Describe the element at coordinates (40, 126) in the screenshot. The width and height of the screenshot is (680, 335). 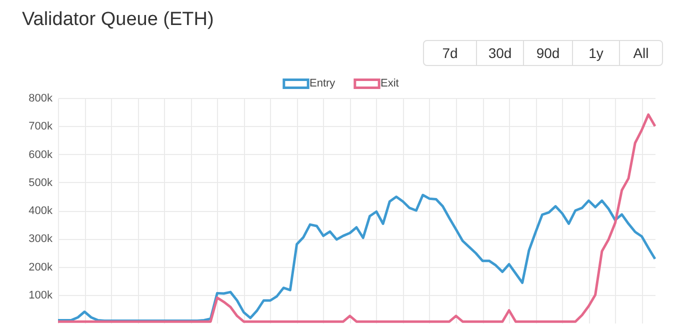
I see `y-tick-label: 700k` at that location.